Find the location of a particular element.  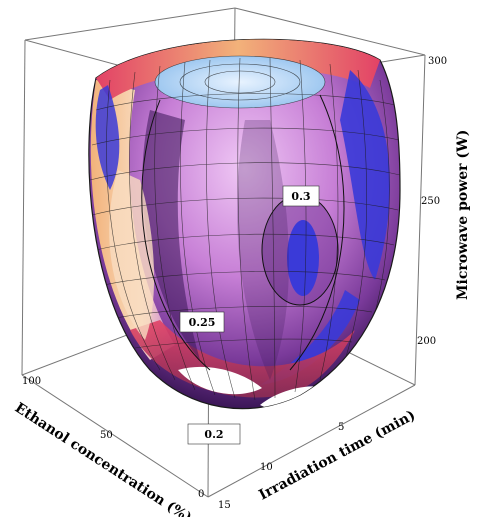

contour-label-0-25: 0.25 is located at coordinates (202, 322).